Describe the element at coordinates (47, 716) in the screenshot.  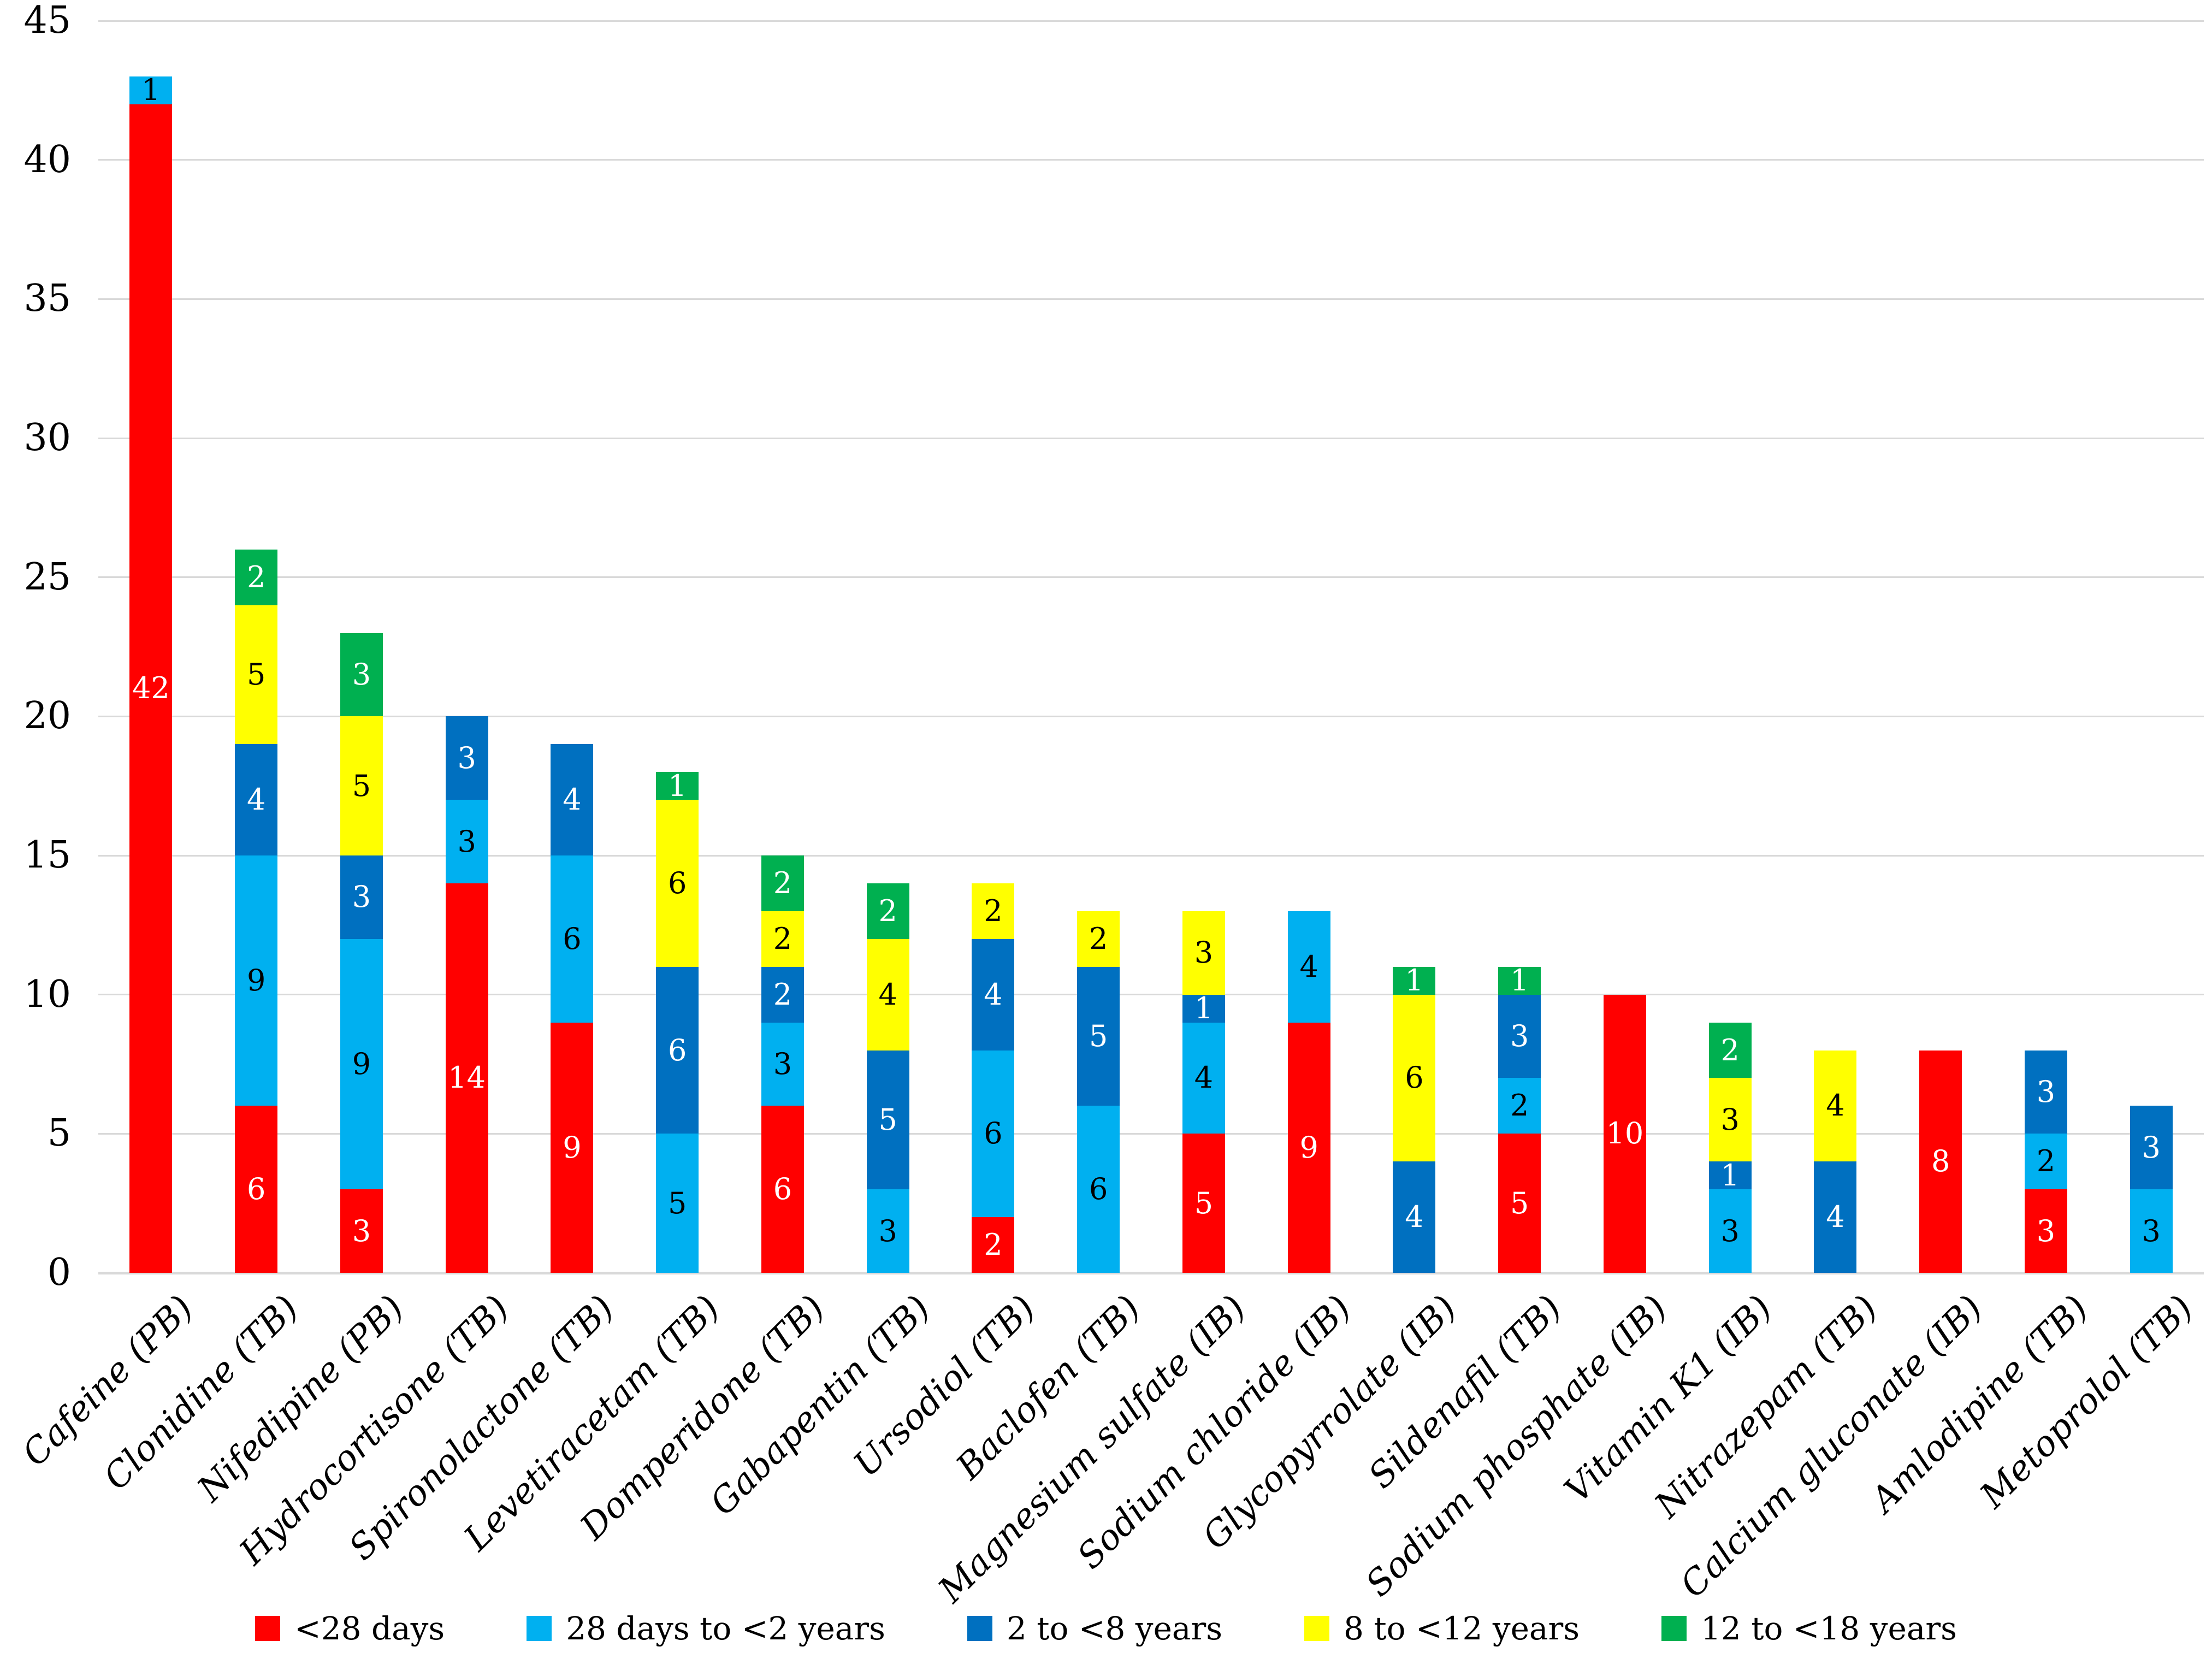
I see `y-axis-tick-label: 20` at that location.